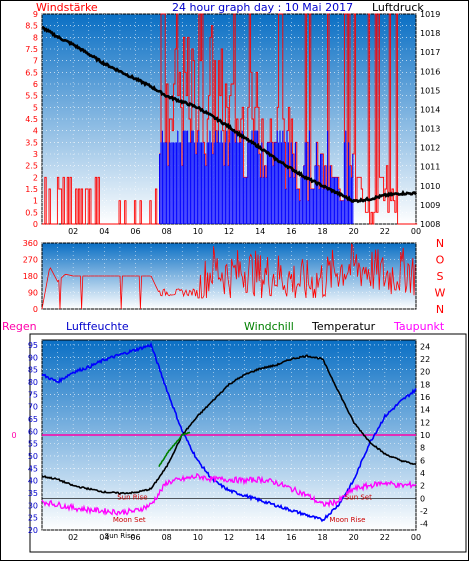 This screenshot has width=470, height=562. I want to click on regen-label: Regen, so click(19, 326).